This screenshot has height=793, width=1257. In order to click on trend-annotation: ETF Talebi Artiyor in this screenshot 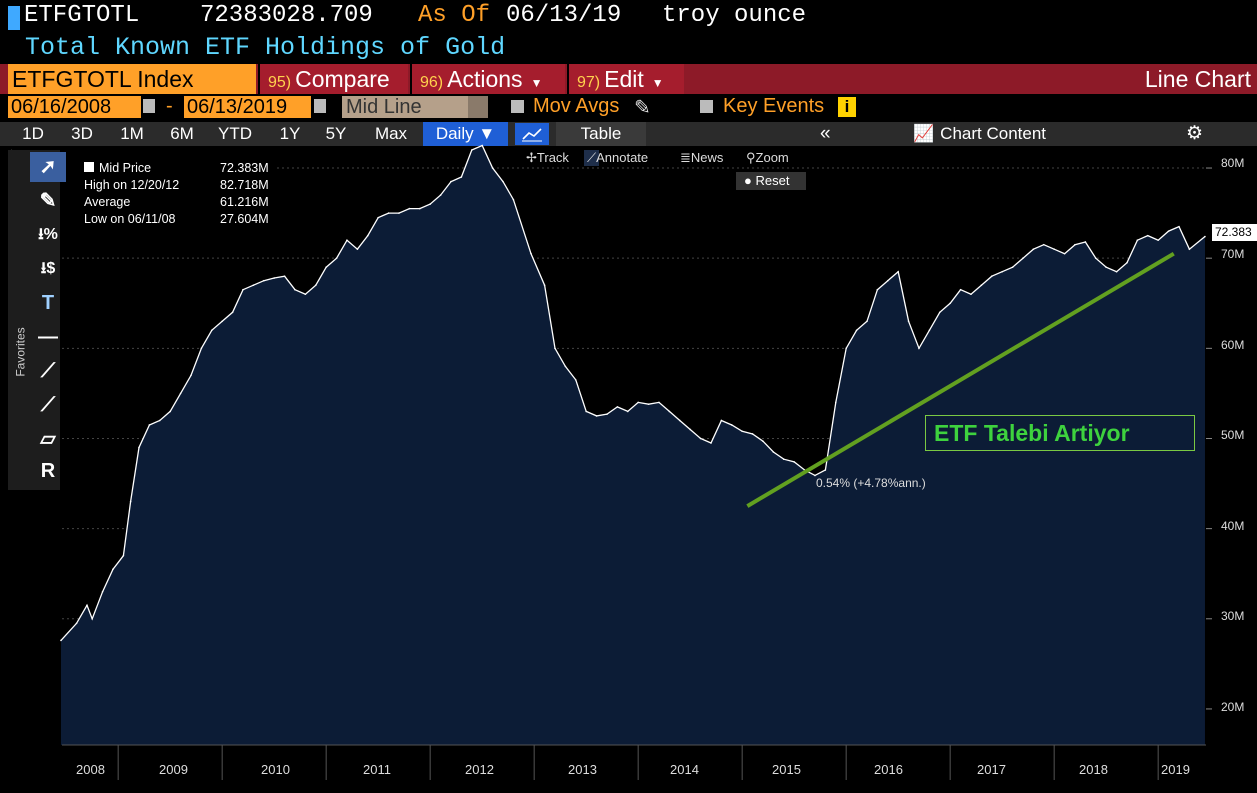, I will do `click(1060, 433)`.